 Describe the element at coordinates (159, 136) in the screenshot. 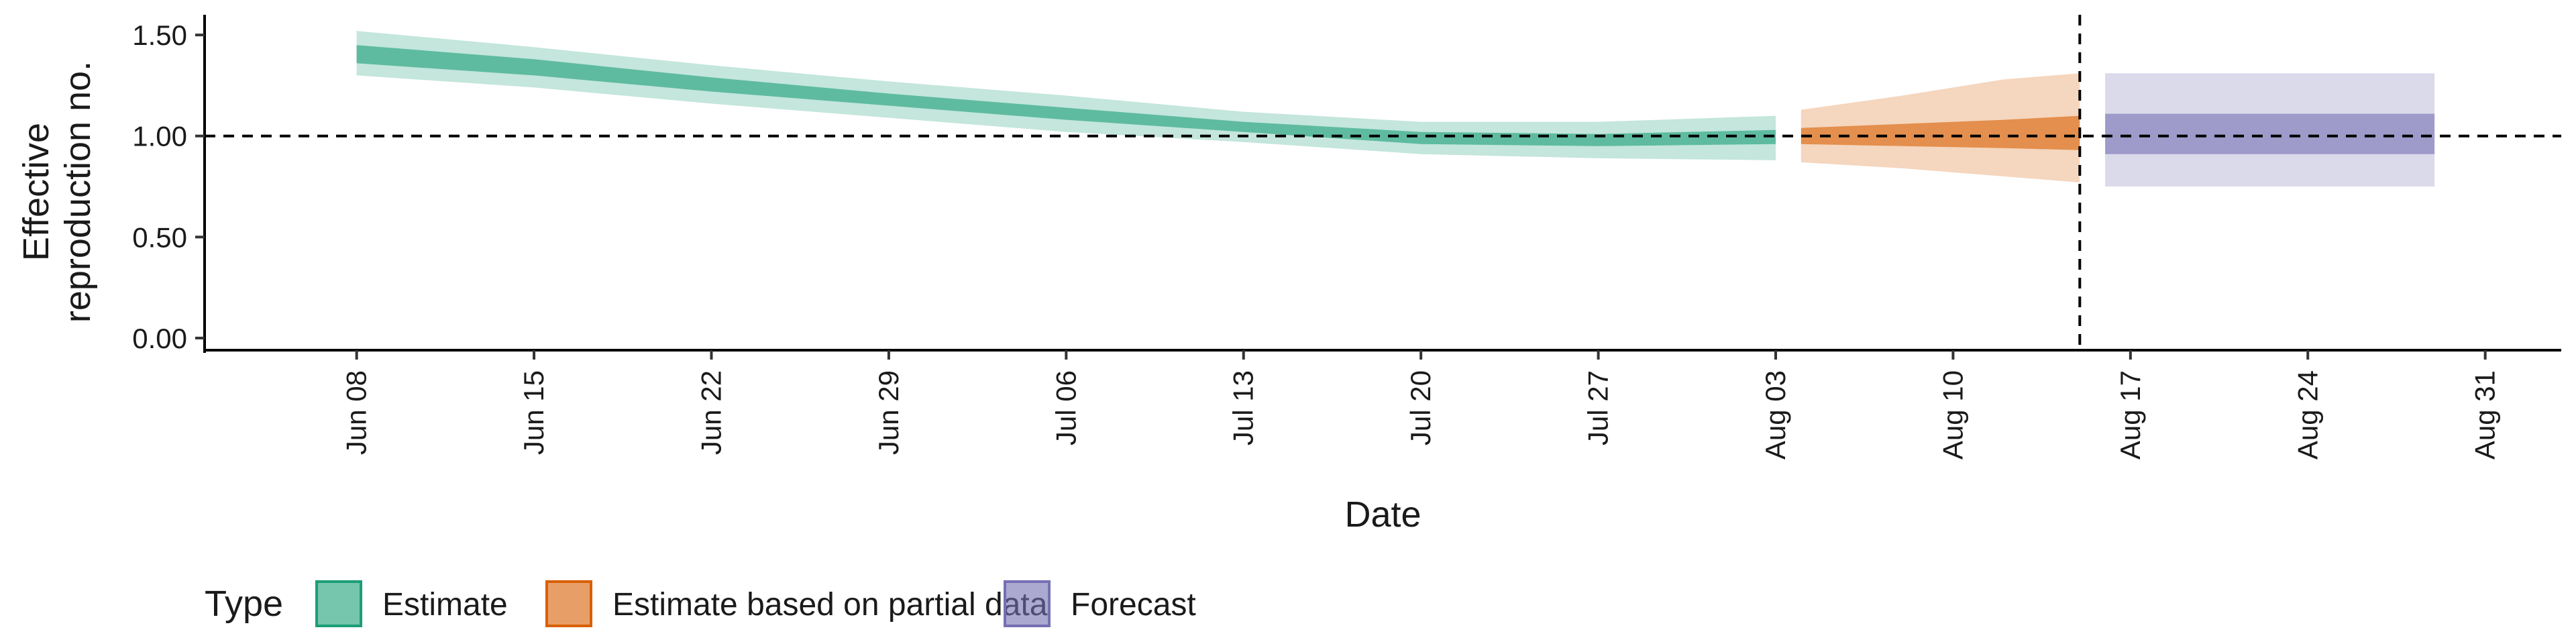

I see `y-tick-label: 1.00` at that location.